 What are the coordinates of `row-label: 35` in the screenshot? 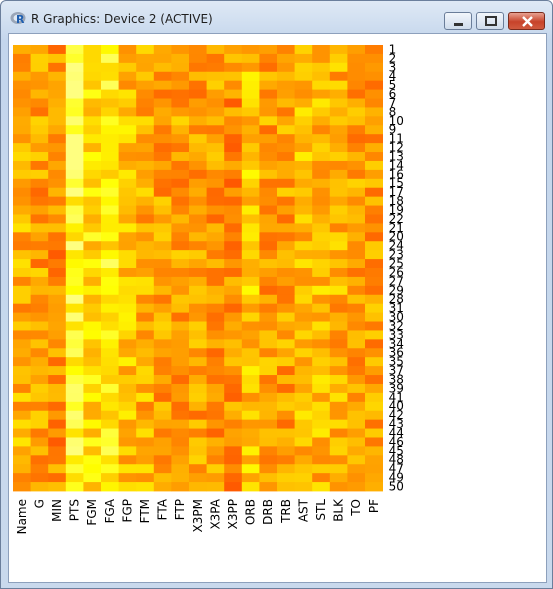 It's located at (396, 362).